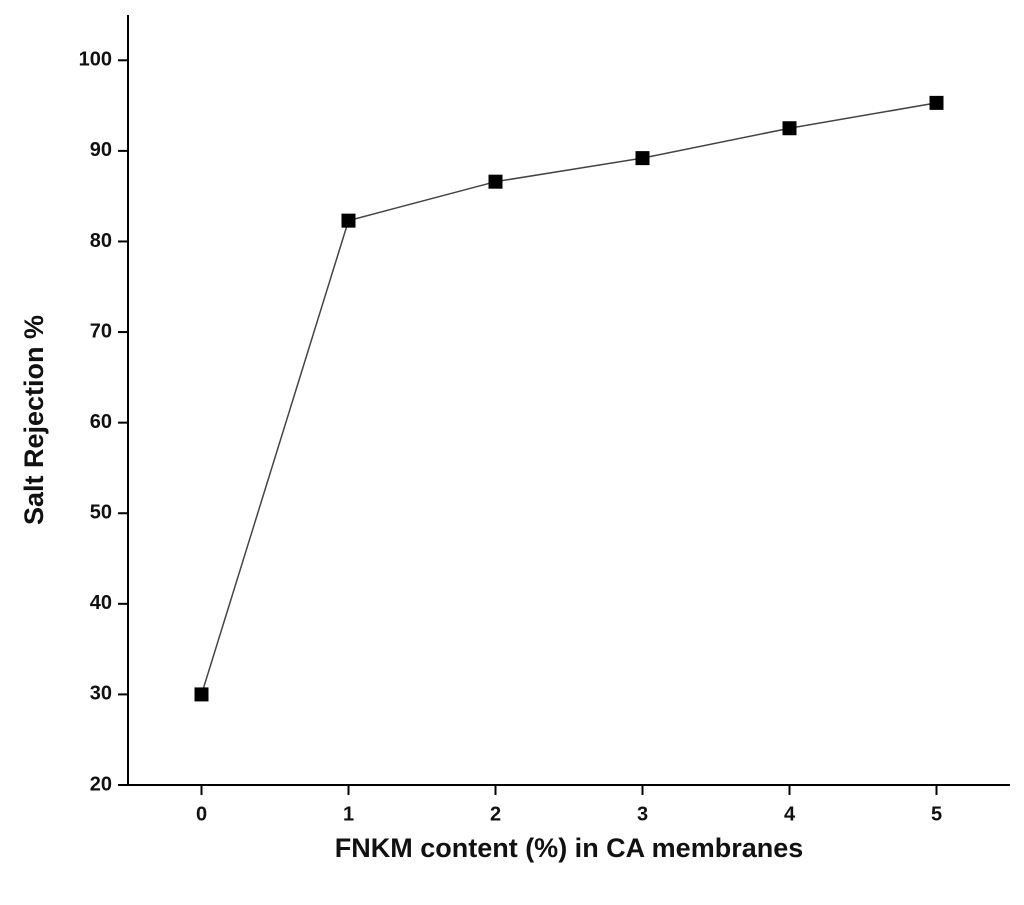  I want to click on y-tick-label: 80, so click(101, 241).